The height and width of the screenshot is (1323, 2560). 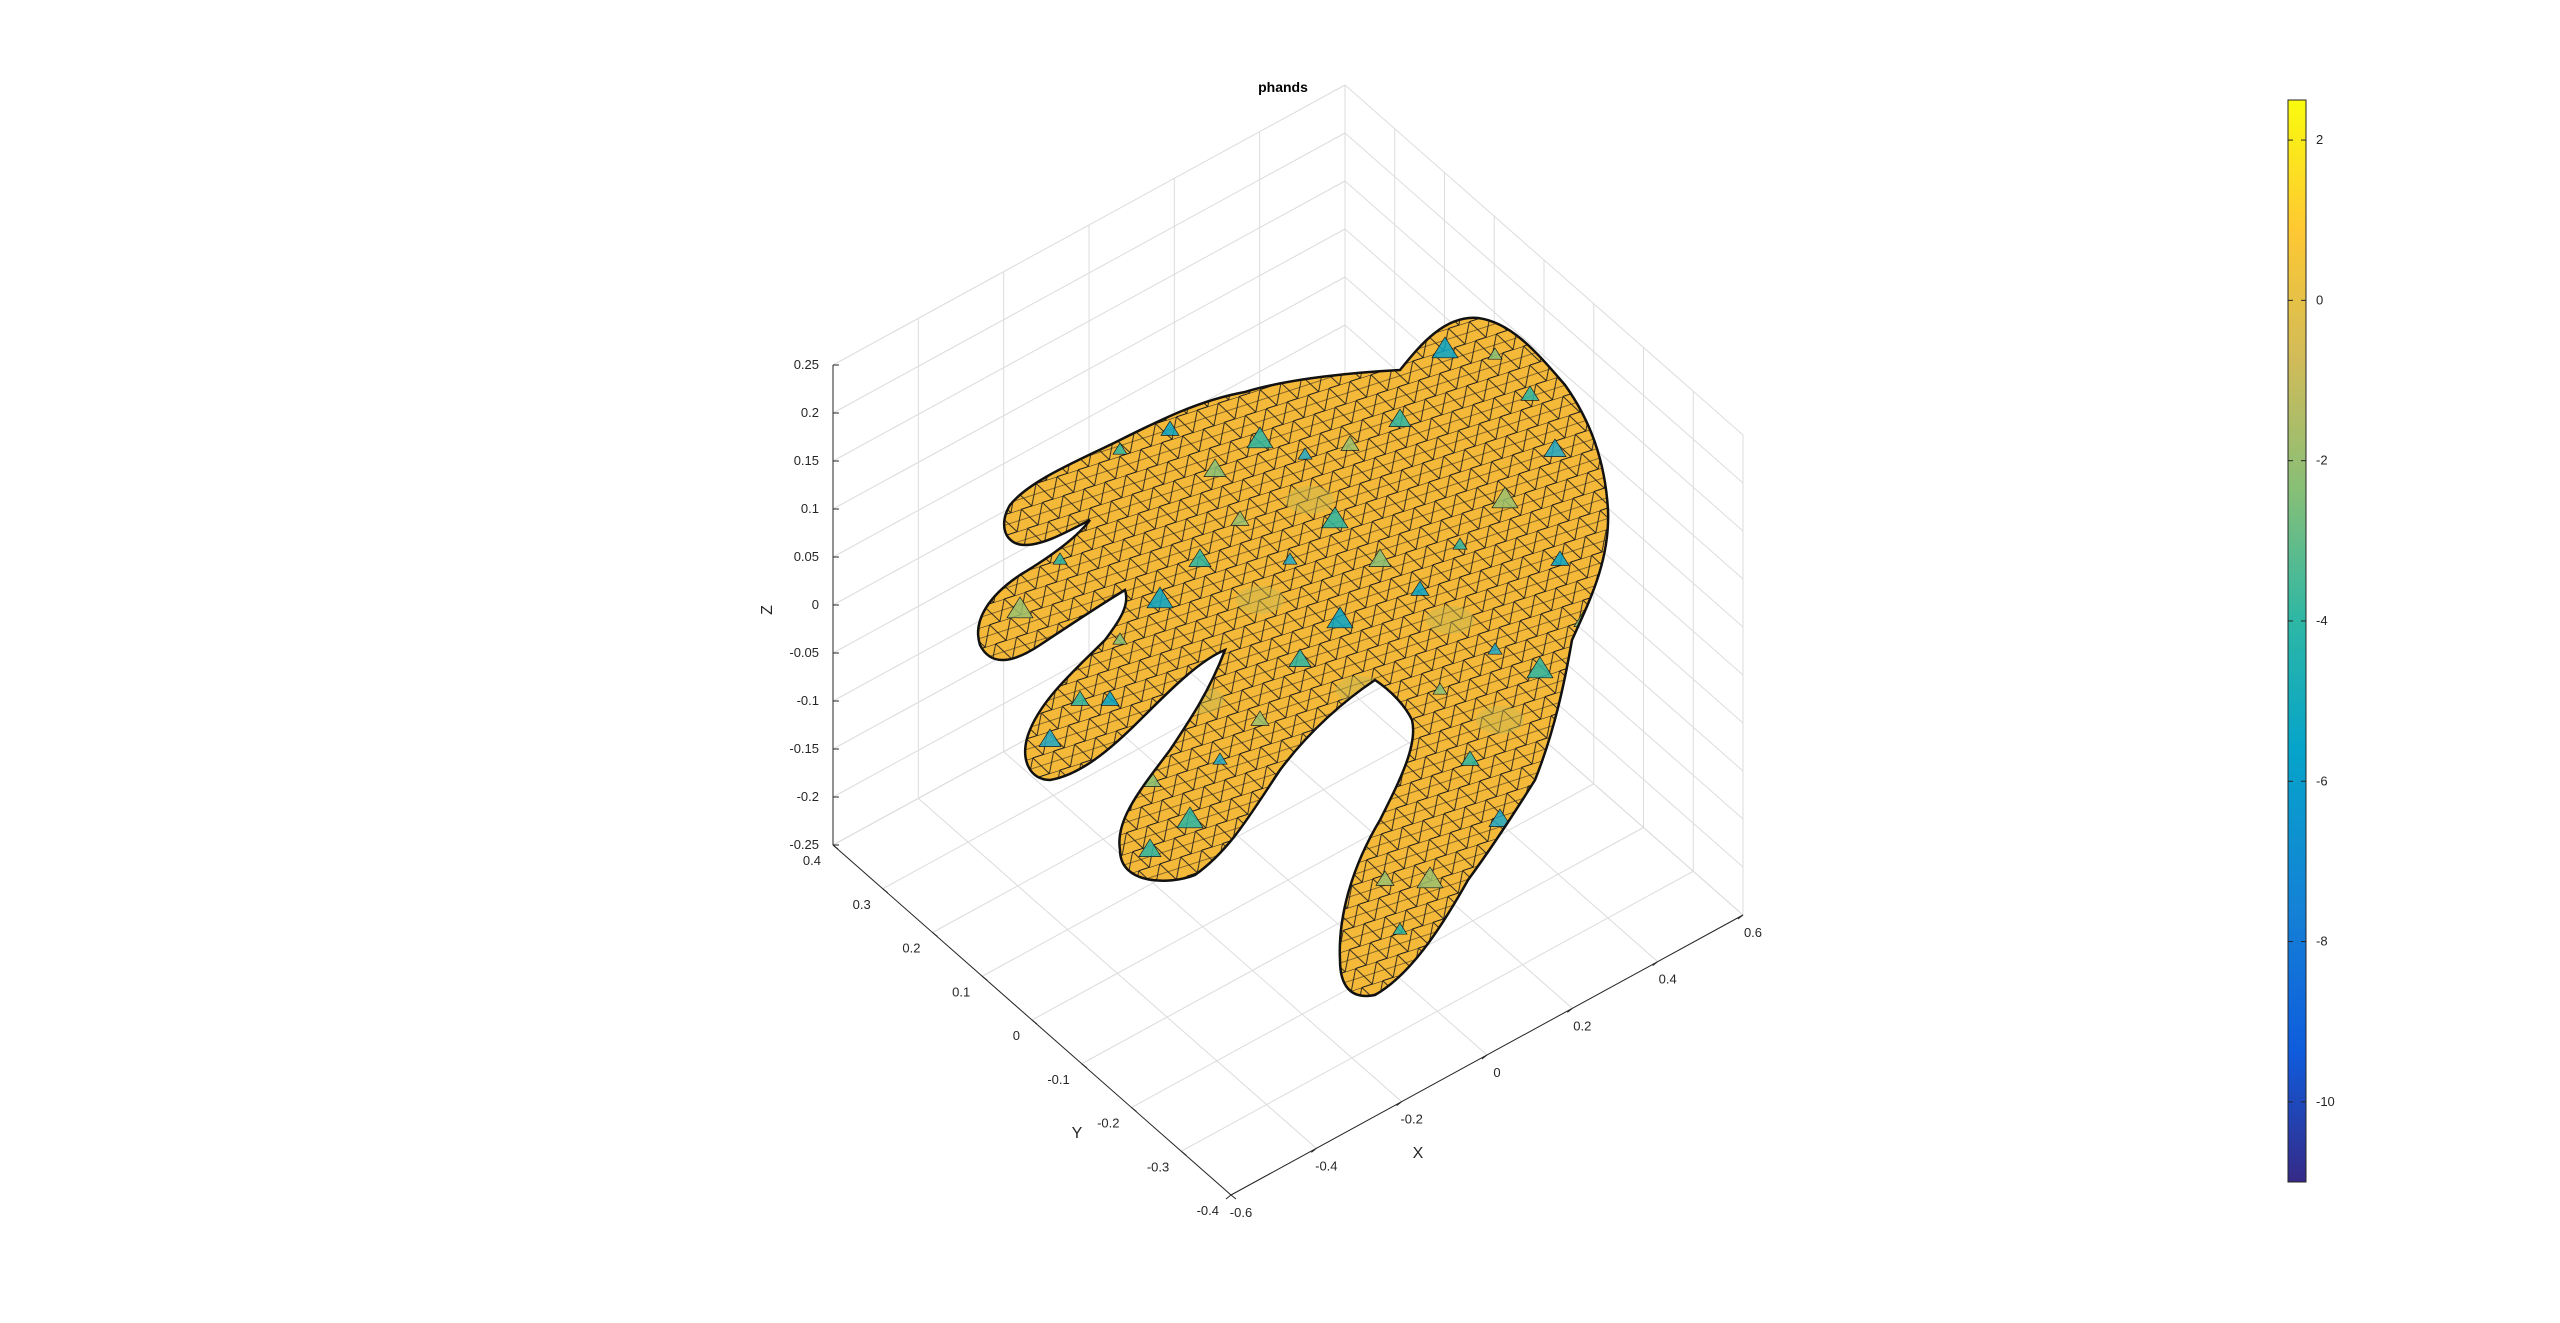 I want to click on z-tick-label: -0.05, so click(x=804, y=652).